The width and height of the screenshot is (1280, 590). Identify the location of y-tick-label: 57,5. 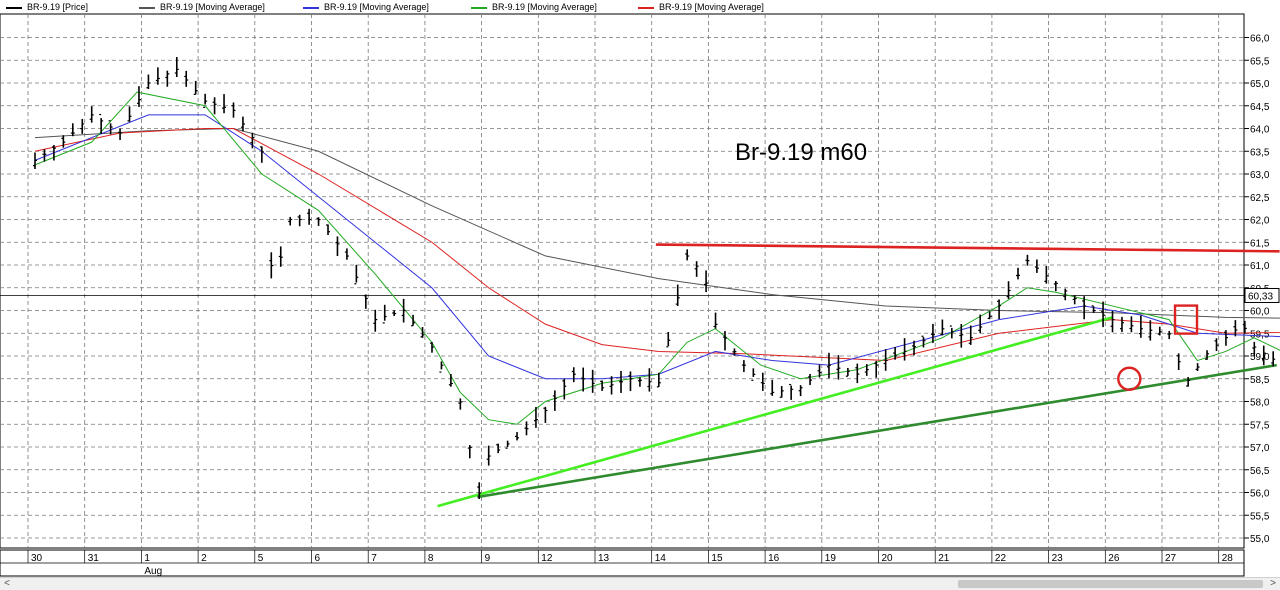
(1260, 425).